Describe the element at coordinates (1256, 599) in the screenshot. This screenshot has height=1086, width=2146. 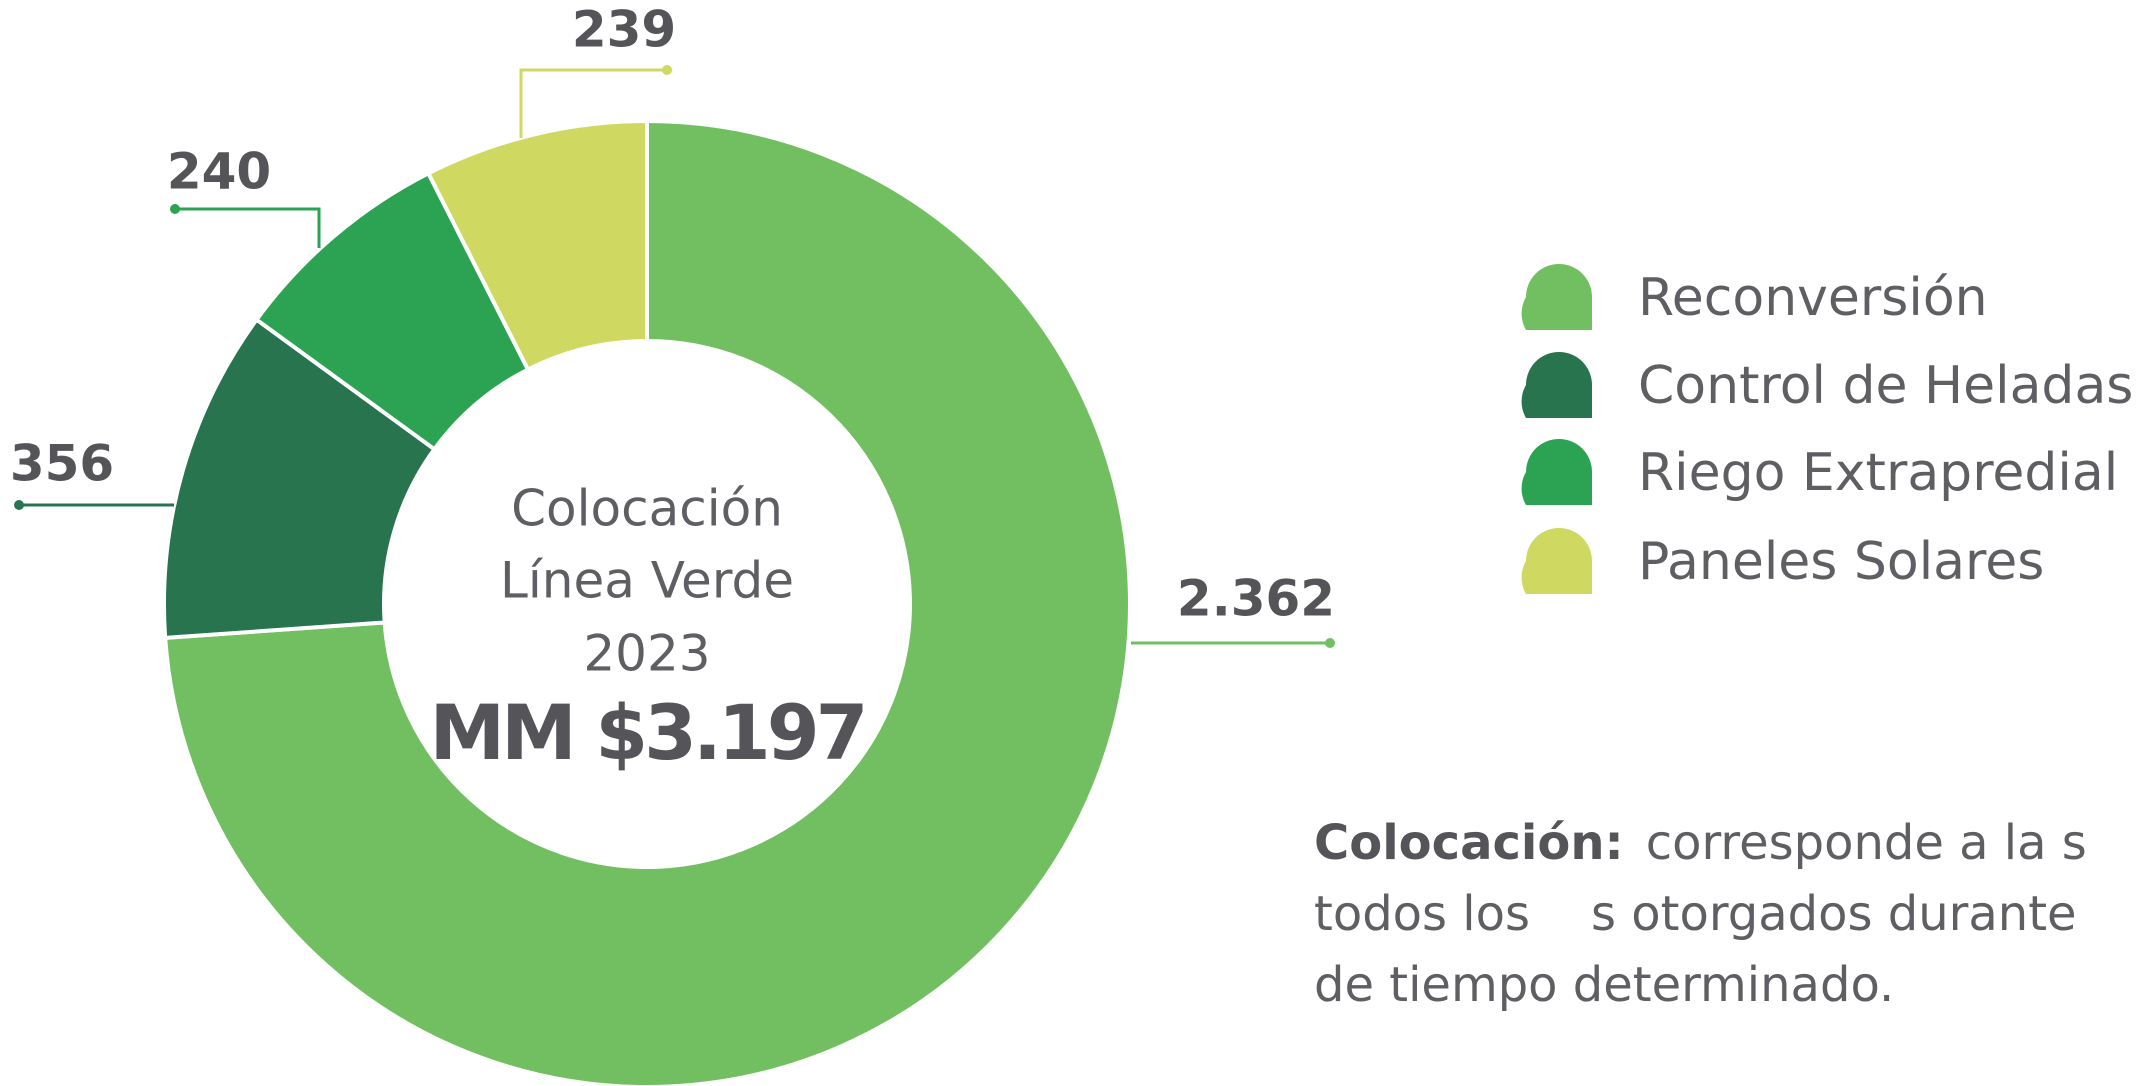
I see `data-label: 2.362` at that location.